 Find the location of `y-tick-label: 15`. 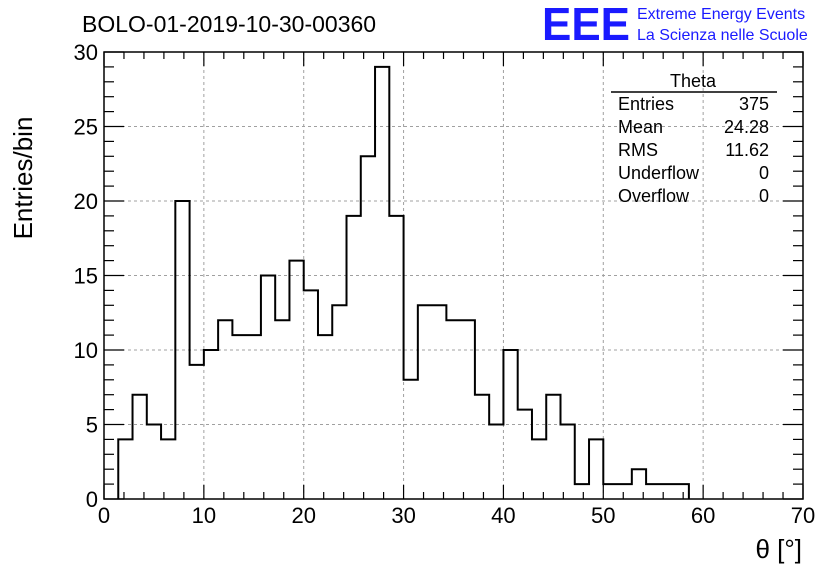

y-tick-label: 15 is located at coordinates (86, 276).